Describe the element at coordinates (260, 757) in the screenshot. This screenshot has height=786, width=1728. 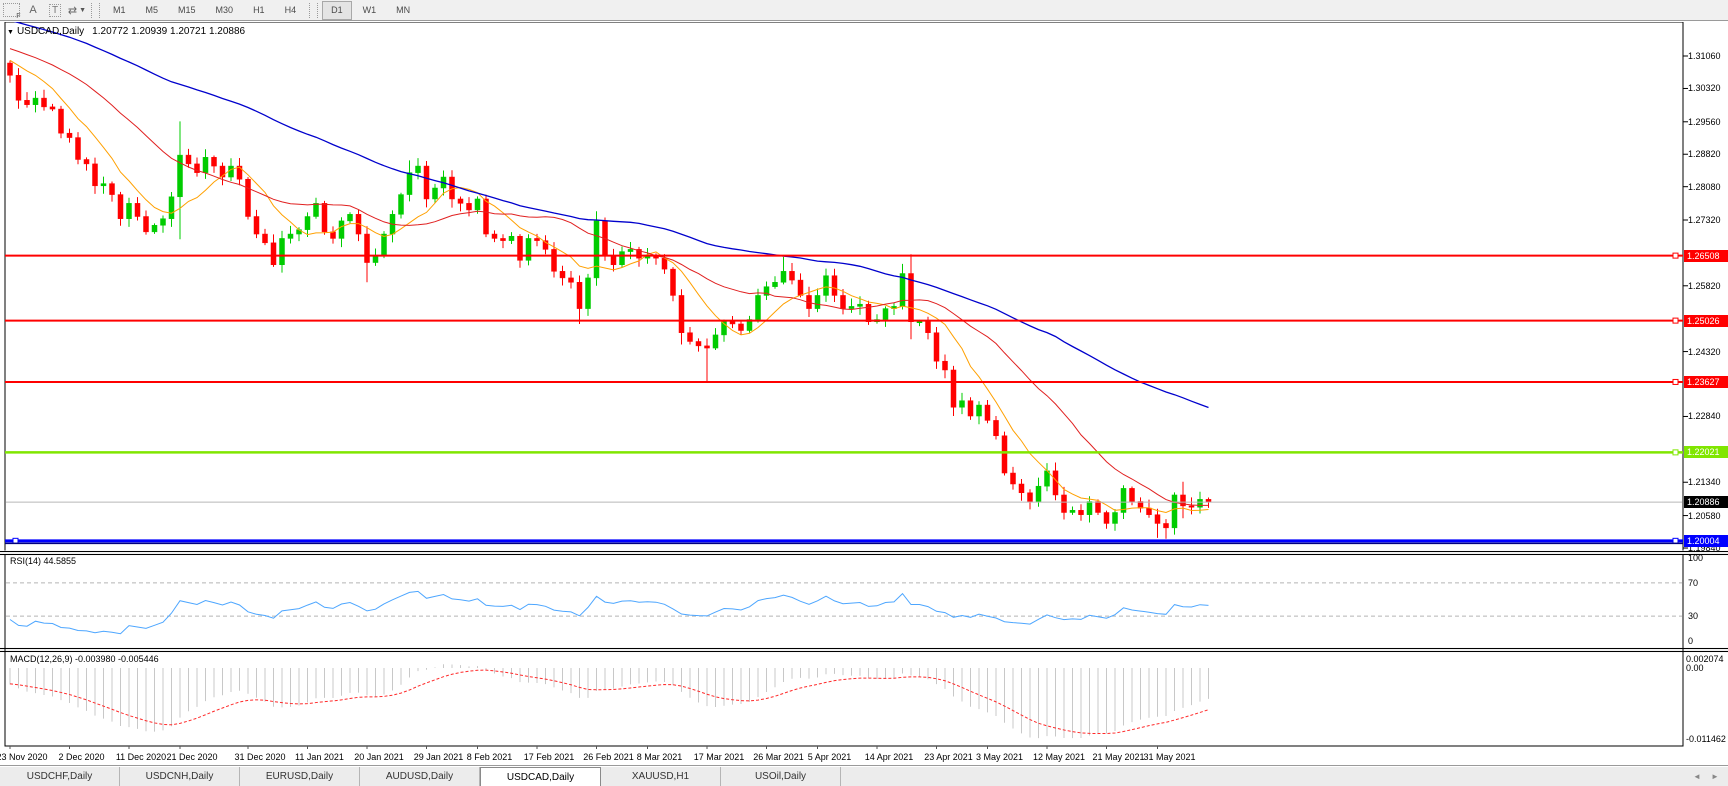
I see `date-axis-label: 31 Dec 2020` at that location.